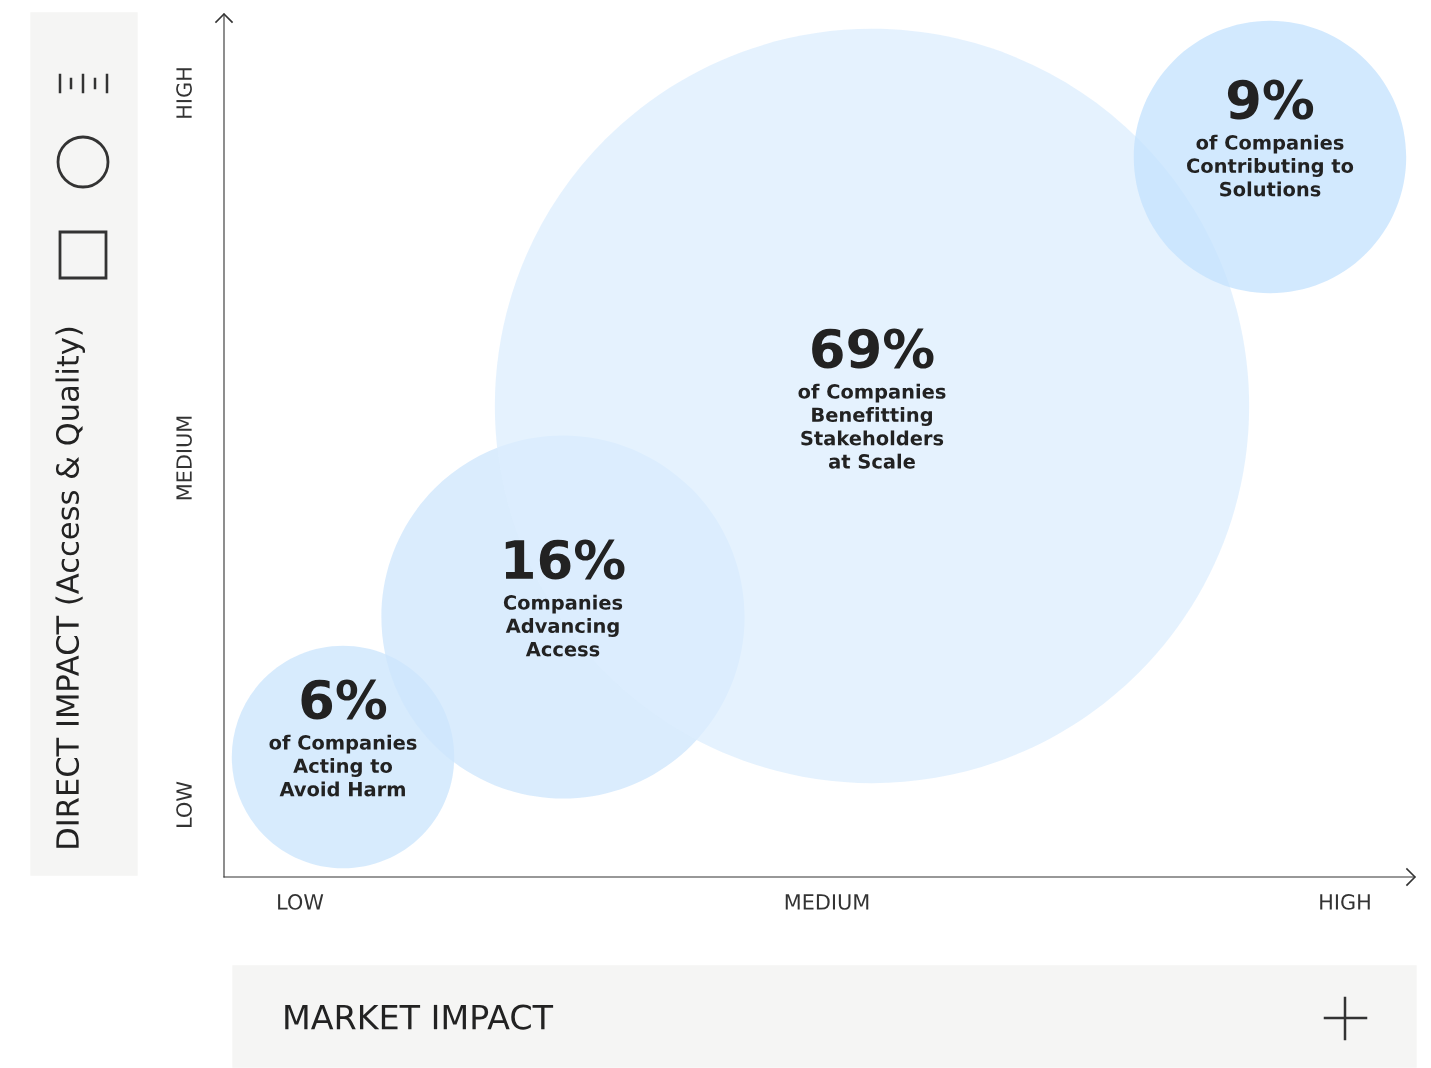  What do you see at coordinates (344, 699) in the screenshot?
I see `data-label: 6%` at bounding box center [344, 699].